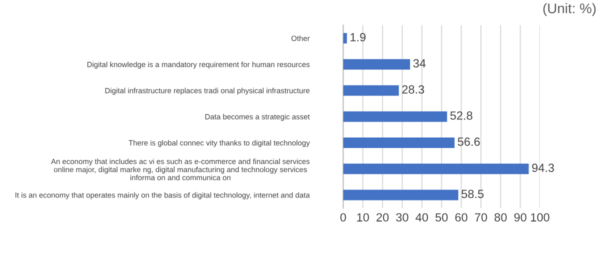 The width and height of the screenshot is (615, 265). What do you see at coordinates (469, 142) in the screenshot?
I see `data-label: 56.6` at bounding box center [469, 142].